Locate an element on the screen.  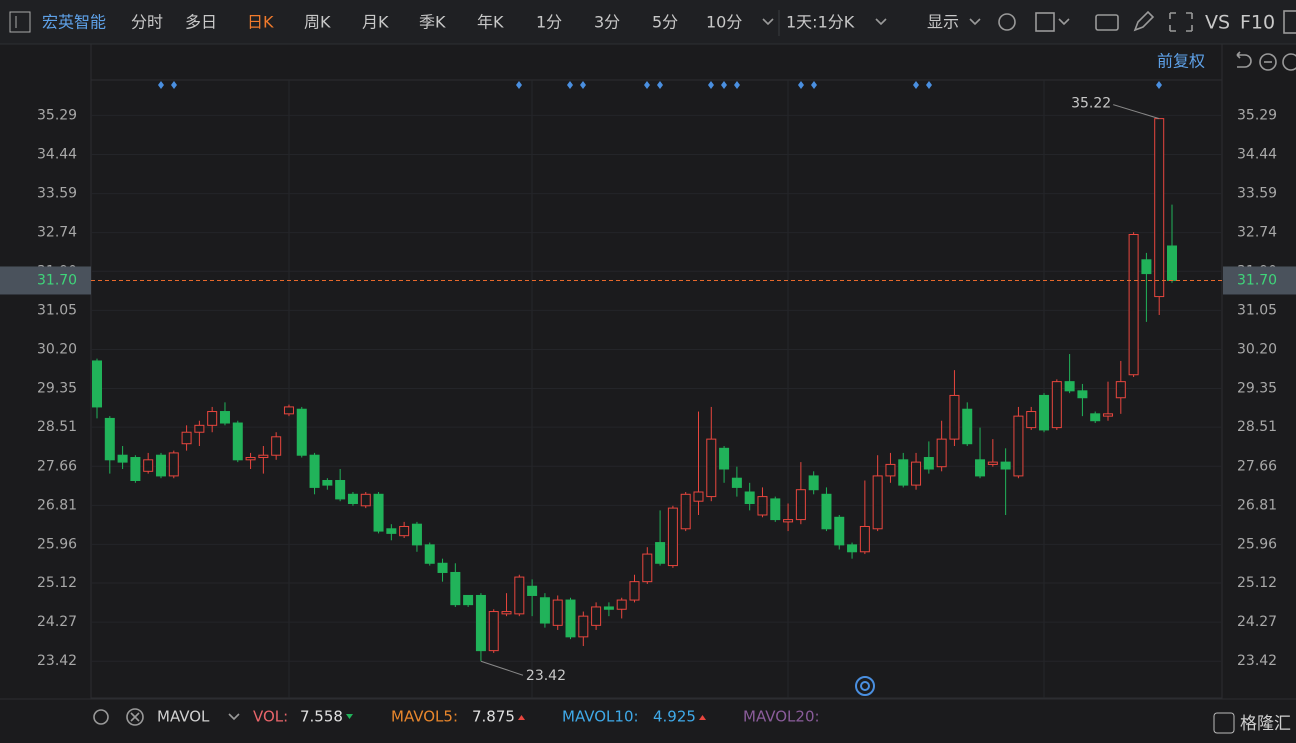
camera-icon is located at coordinates (1107, 22).